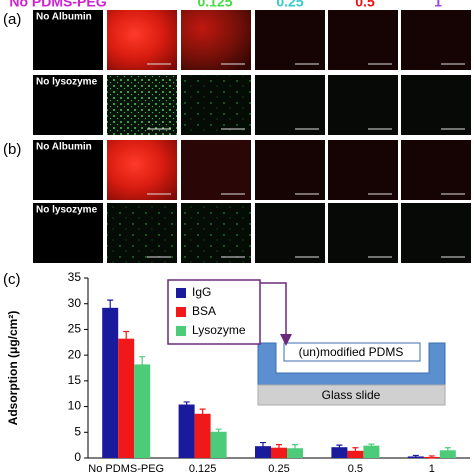  I want to click on y-tick-label: 20, so click(75, 354).